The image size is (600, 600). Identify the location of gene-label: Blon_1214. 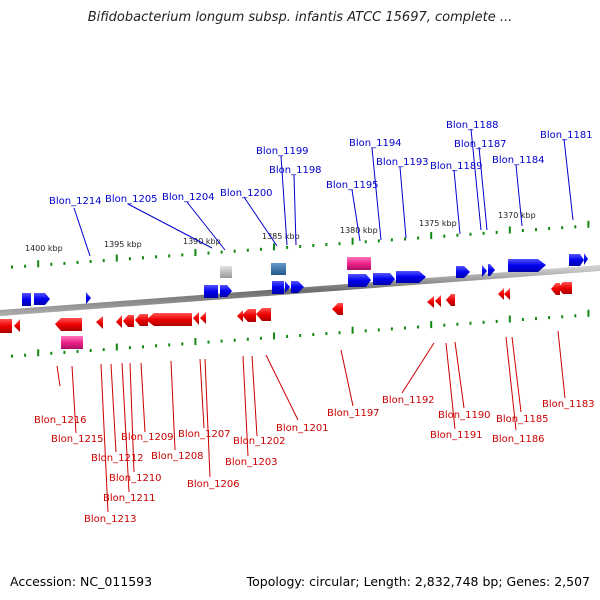
(75, 201).